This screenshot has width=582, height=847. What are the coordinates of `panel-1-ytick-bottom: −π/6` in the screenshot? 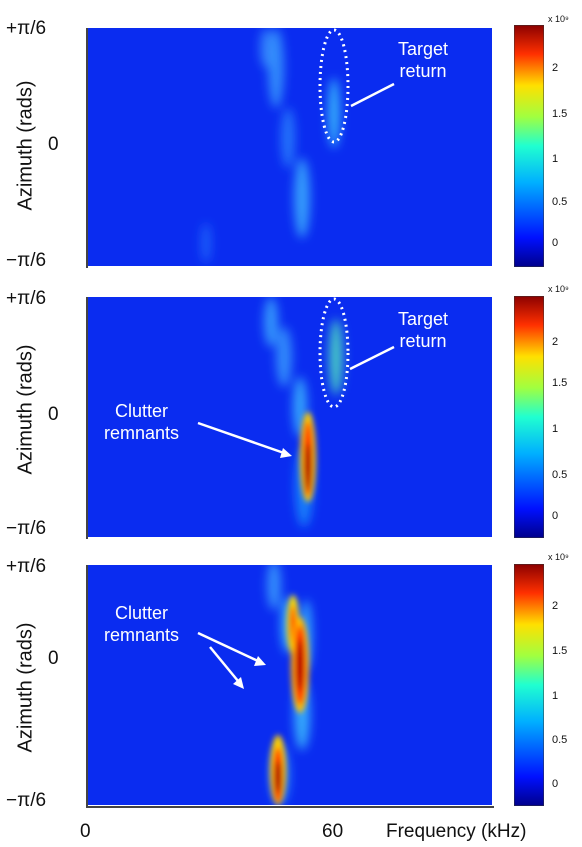 It's located at (26, 260).